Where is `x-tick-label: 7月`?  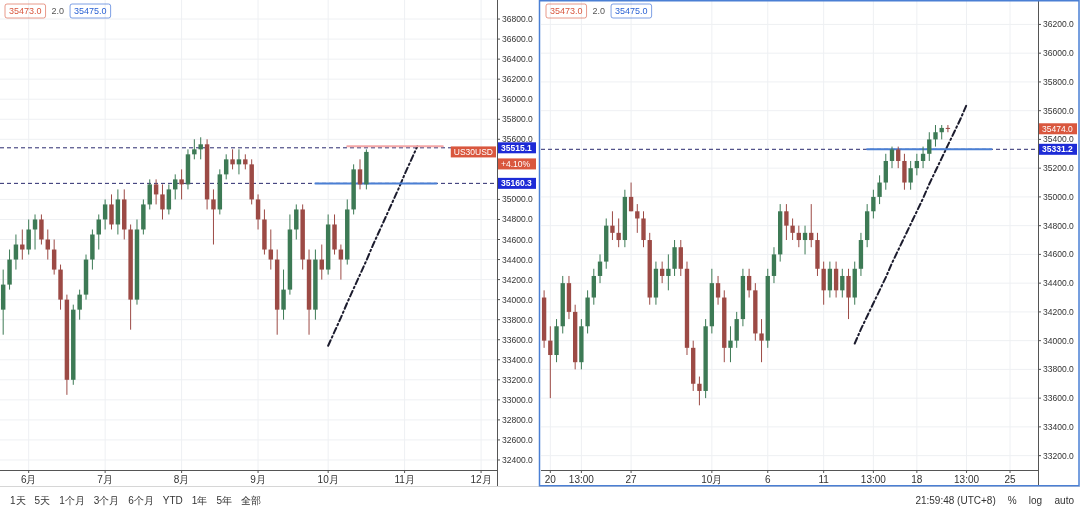
x-tick-label: 7月 is located at coordinates (105, 479).